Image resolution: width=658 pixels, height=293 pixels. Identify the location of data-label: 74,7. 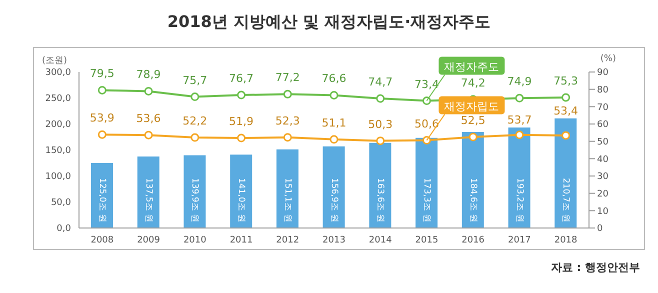
(380, 82).